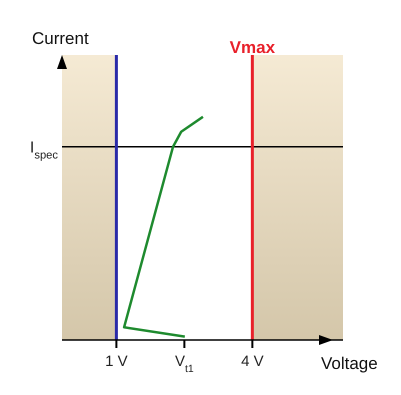 Image resolution: width=401 pixels, height=395 pixels. Describe the element at coordinates (349, 363) in the screenshot. I see `x-axis-title: Voltage` at that location.